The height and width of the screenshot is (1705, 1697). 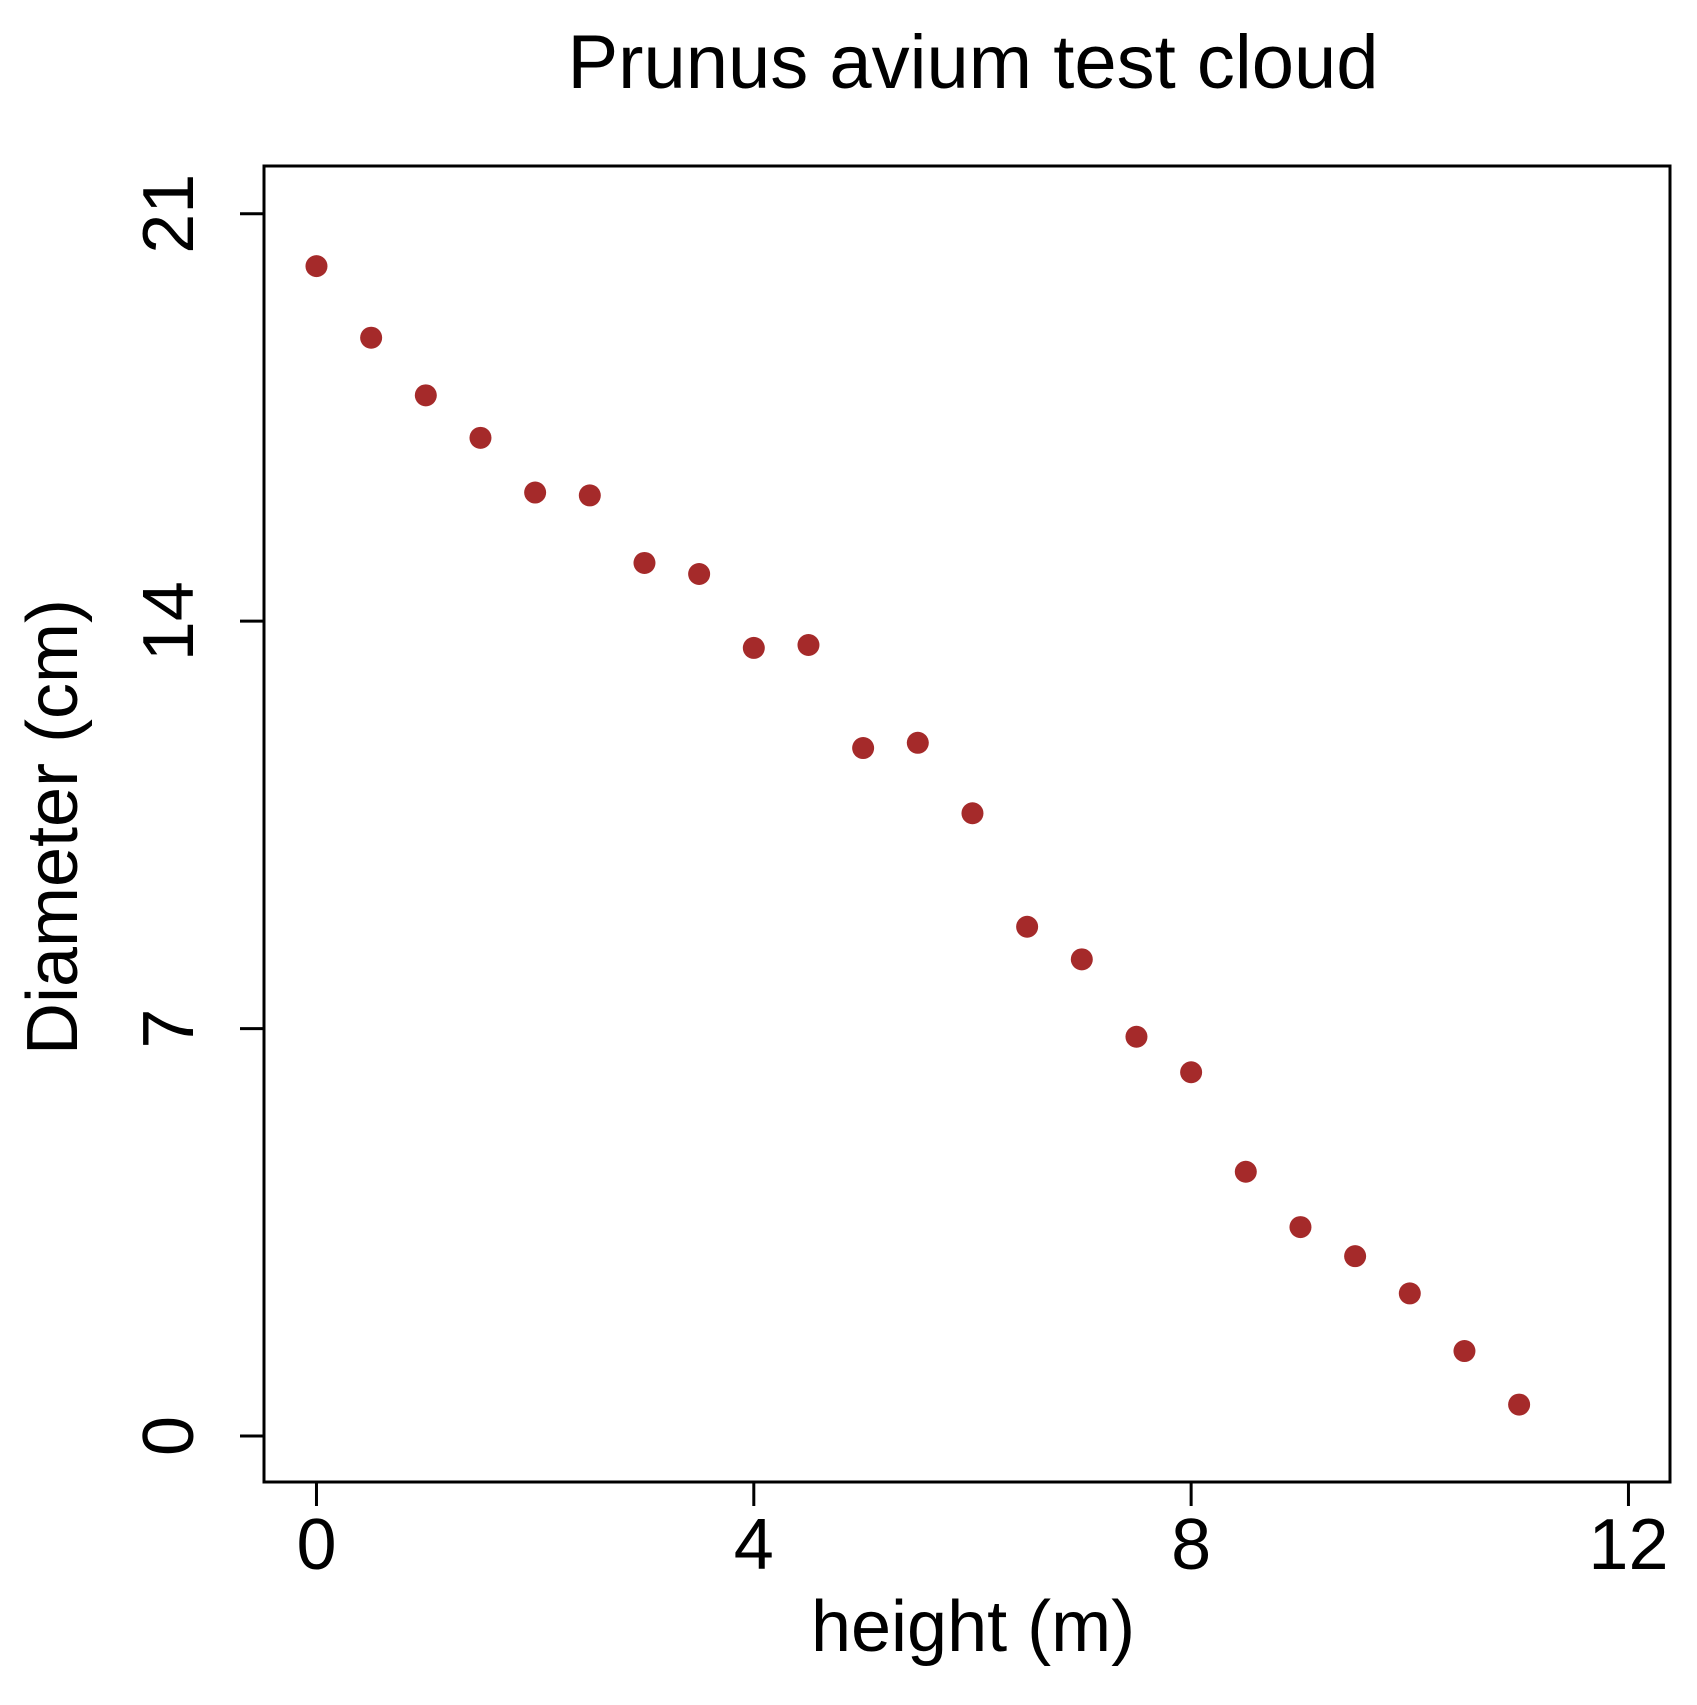 What do you see at coordinates (169, 1029) in the screenshot?
I see `y-tick-label: 7` at bounding box center [169, 1029].